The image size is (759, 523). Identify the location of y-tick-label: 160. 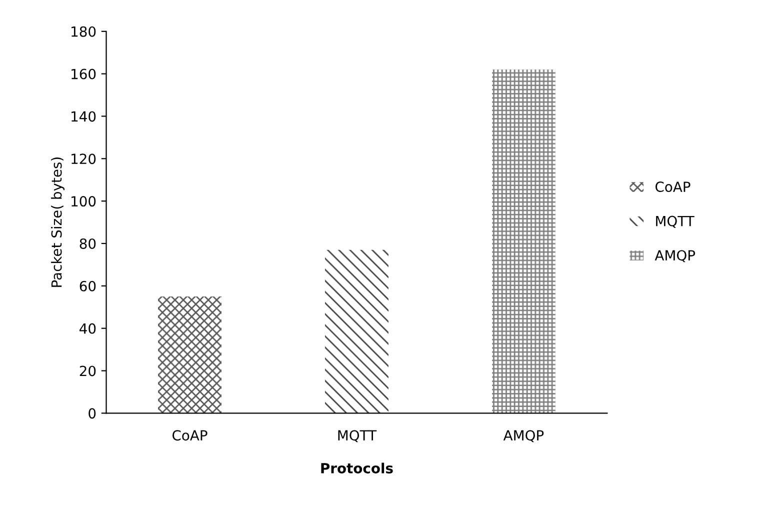
(84, 74).